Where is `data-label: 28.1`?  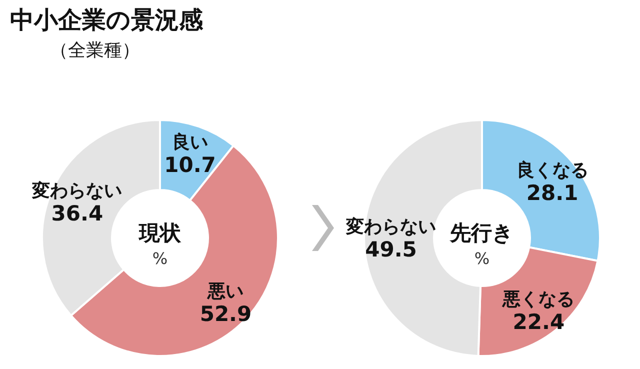 data-label: 28.1 is located at coordinates (552, 193).